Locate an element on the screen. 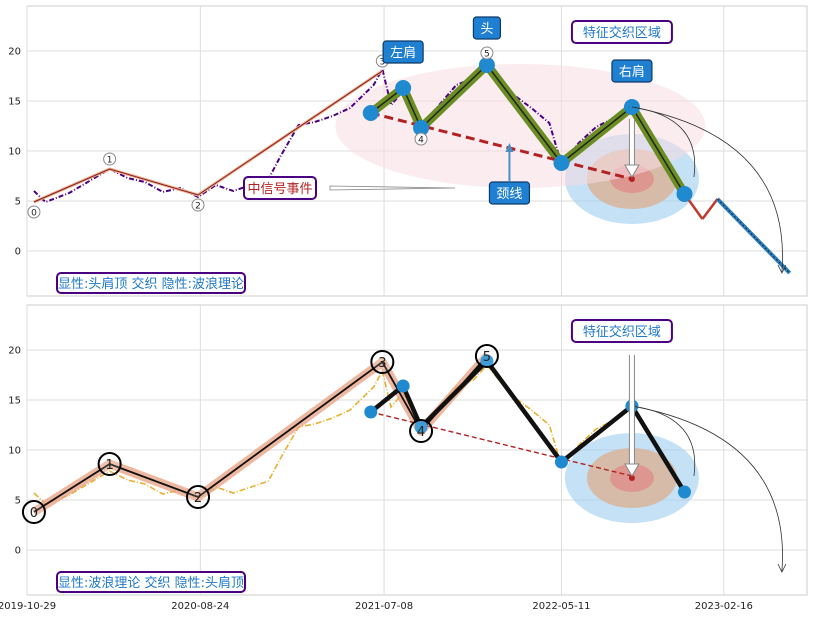 This screenshot has height=617, width=813. x-tick-label: 2022-05-11 is located at coordinates (561, 606).